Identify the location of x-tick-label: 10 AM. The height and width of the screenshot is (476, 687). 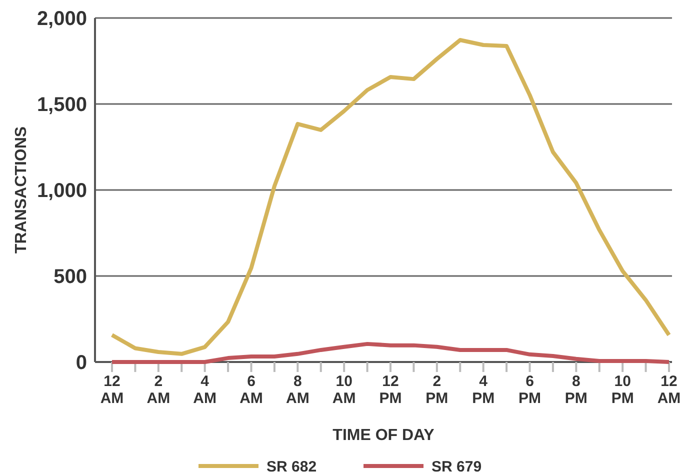
(344, 390).